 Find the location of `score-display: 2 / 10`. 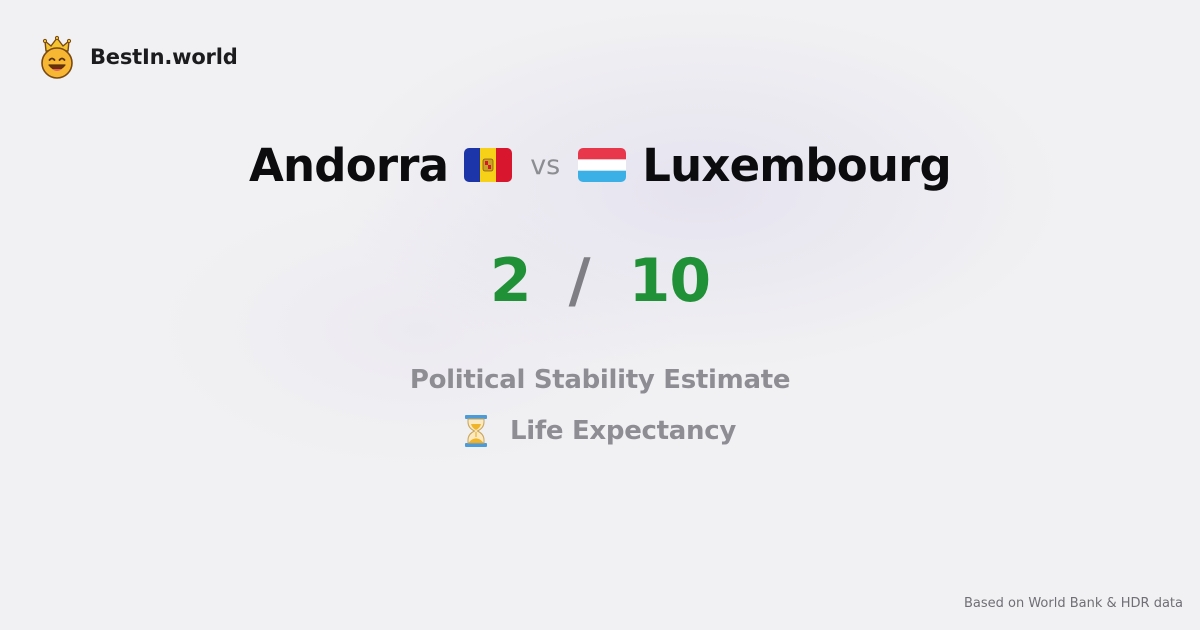

score-display: 2 / 10 is located at coordinates (600, 281).